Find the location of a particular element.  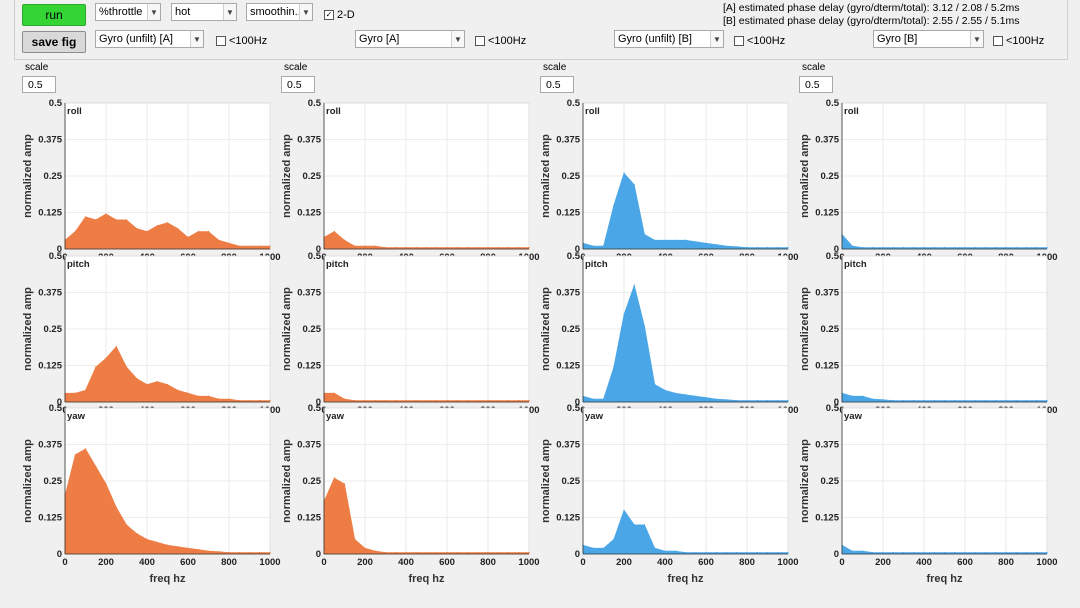

lt100-checkbox-2: <100Hz is located at coordinates (500, 41).